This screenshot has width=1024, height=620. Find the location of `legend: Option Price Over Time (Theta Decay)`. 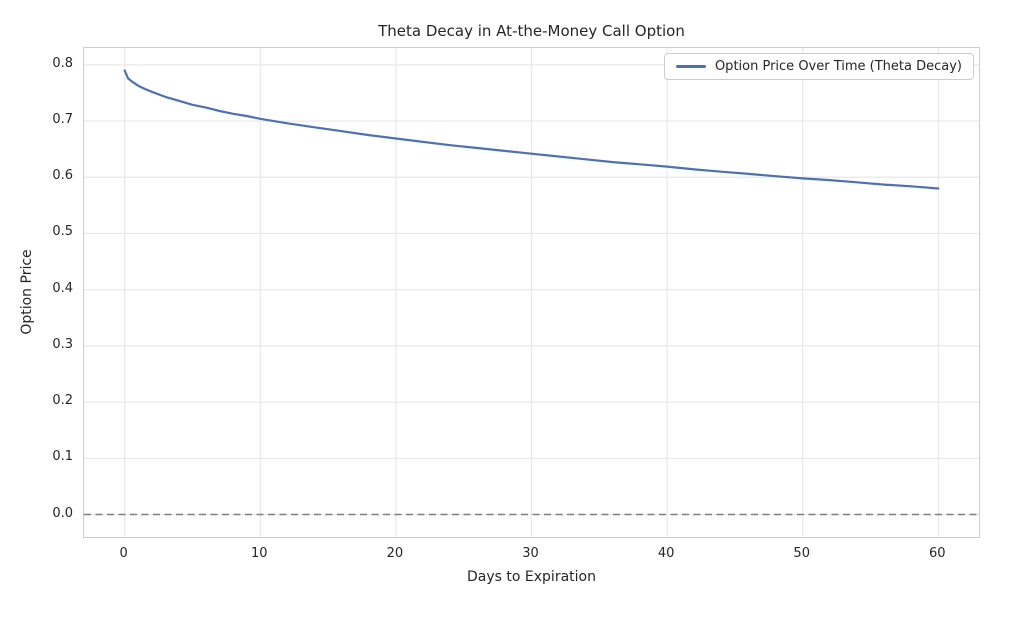

legend: Option Price Over Time (Theta Decay) is located at coordinates (818, 66).